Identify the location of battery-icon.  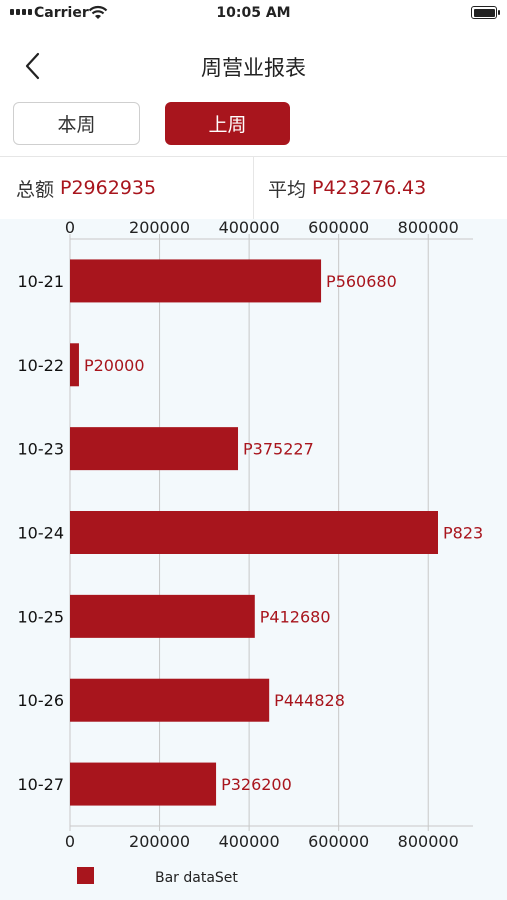
(485, 12).